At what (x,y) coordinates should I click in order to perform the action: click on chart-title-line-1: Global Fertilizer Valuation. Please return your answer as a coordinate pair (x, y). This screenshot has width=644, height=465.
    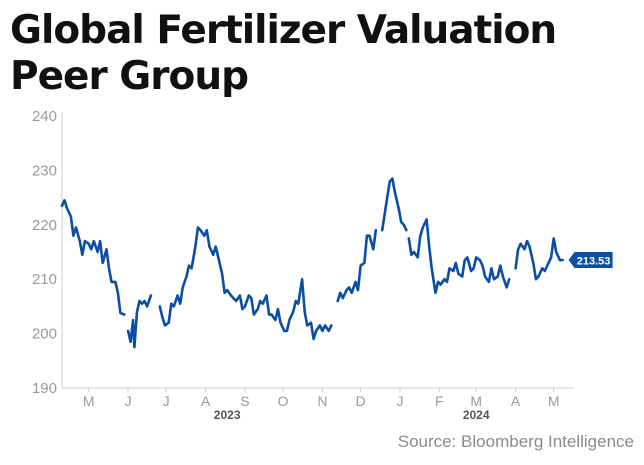
    Looking at the image, I should click on (283, 30).